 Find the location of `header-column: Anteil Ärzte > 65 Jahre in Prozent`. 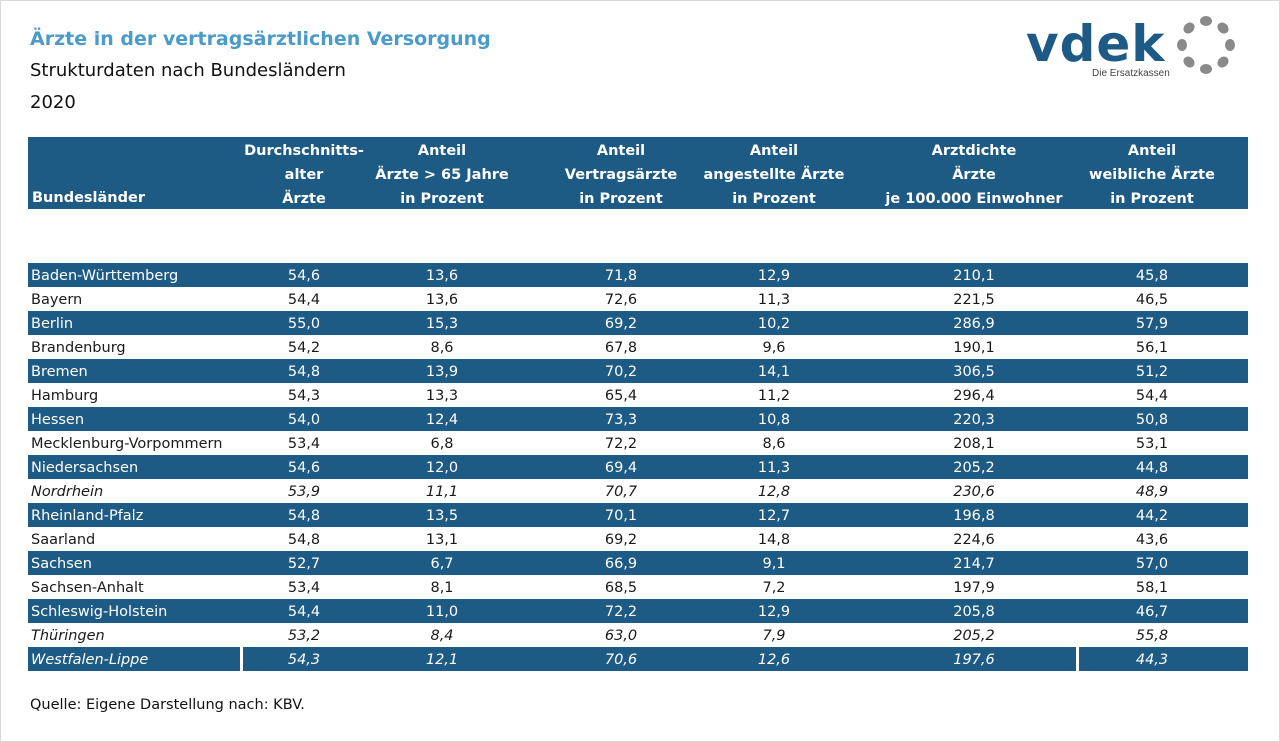

header-column: Anteil Ärzte > 65 Jahre in Prozent is located at coordinates (442, 175).